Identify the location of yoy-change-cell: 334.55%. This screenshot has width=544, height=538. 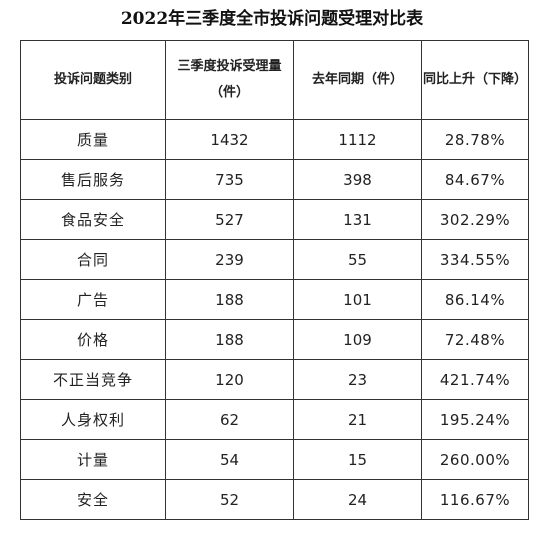
(475, 259).